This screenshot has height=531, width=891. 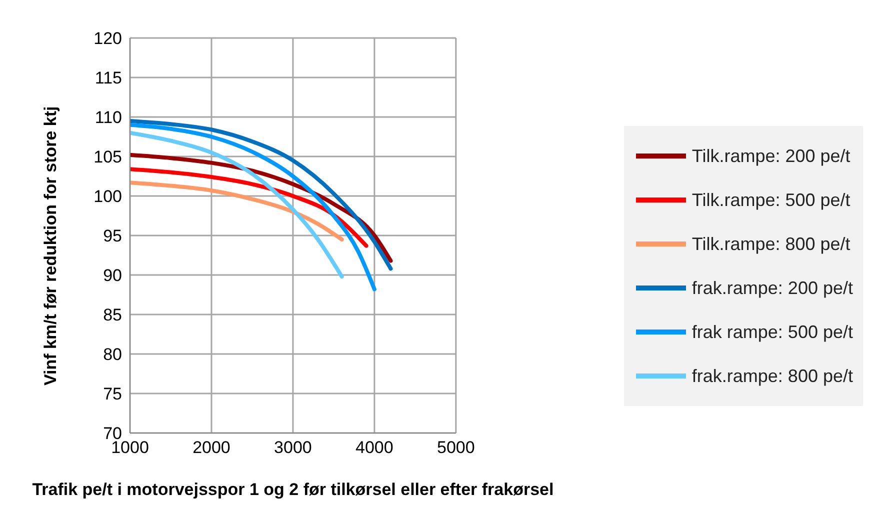 What do you see at coordinates (112, 354) in the screenshot?
I see `y-tick-label: 80` at bounding box center [112, 354].